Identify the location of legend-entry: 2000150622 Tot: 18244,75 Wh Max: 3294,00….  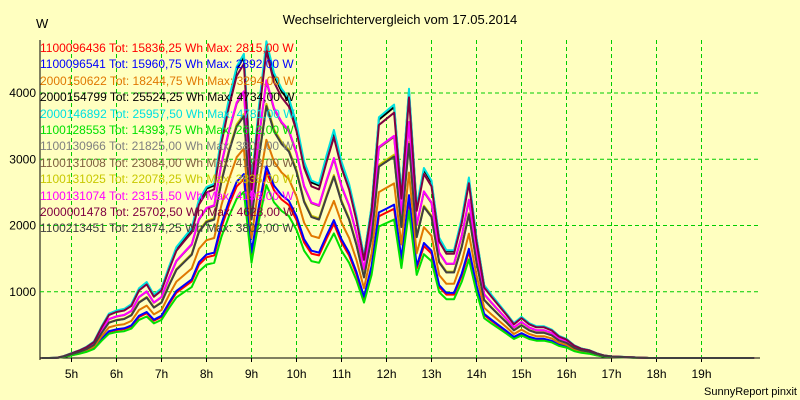
(167, 80).